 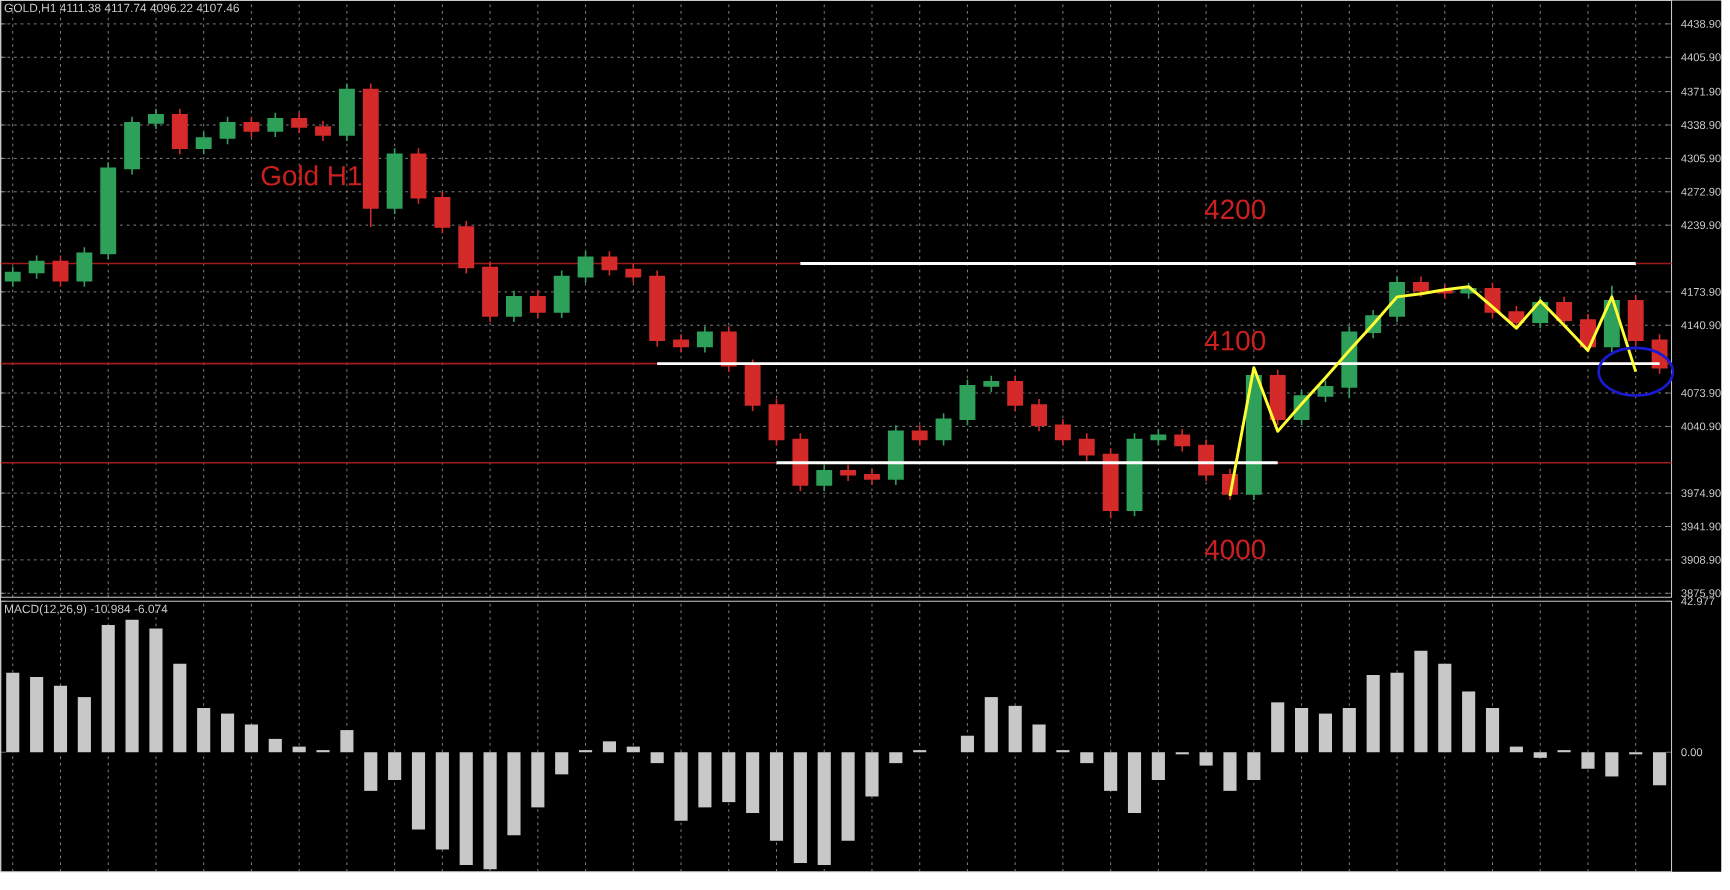 I want to click on annotation: 4100, so click(x=1235, y=340).